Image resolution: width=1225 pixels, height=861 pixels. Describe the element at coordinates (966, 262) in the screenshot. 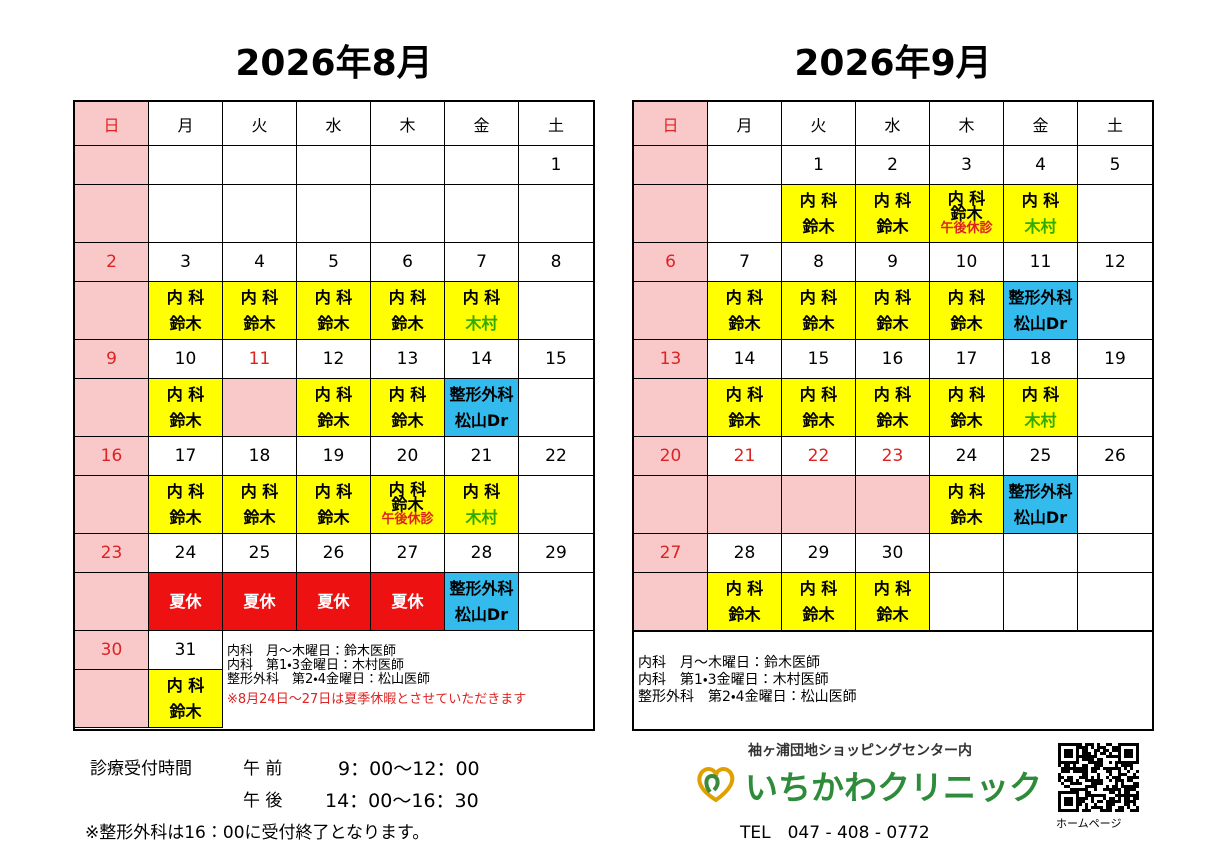

I see `day-number: 10` at that location.